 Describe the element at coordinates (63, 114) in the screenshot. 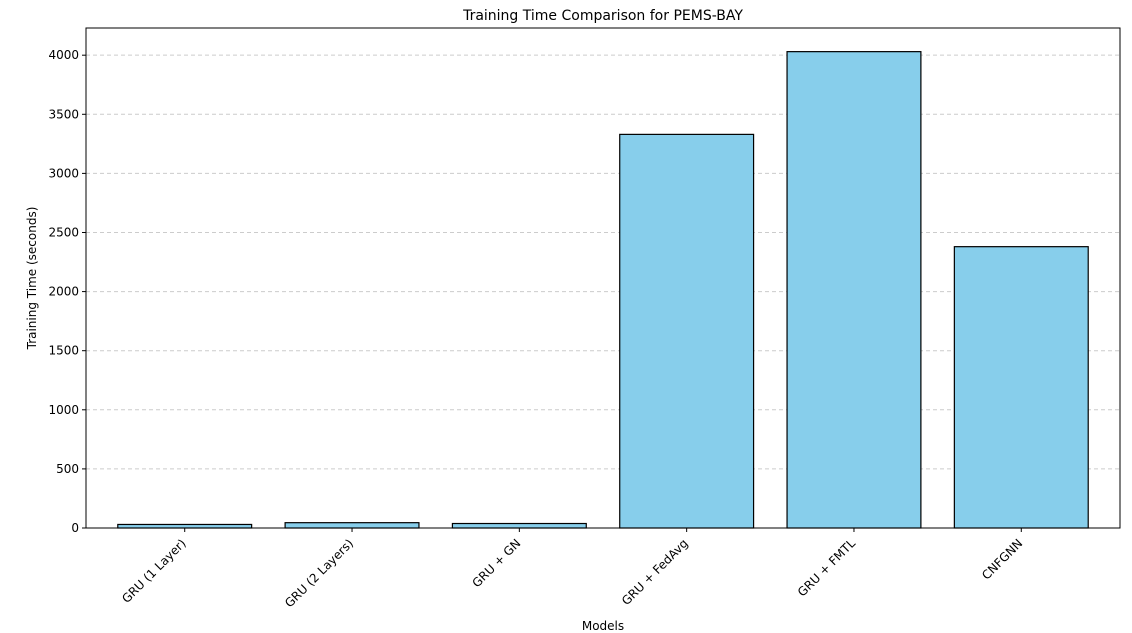

I see `y-tick-label: 3500` at that location.